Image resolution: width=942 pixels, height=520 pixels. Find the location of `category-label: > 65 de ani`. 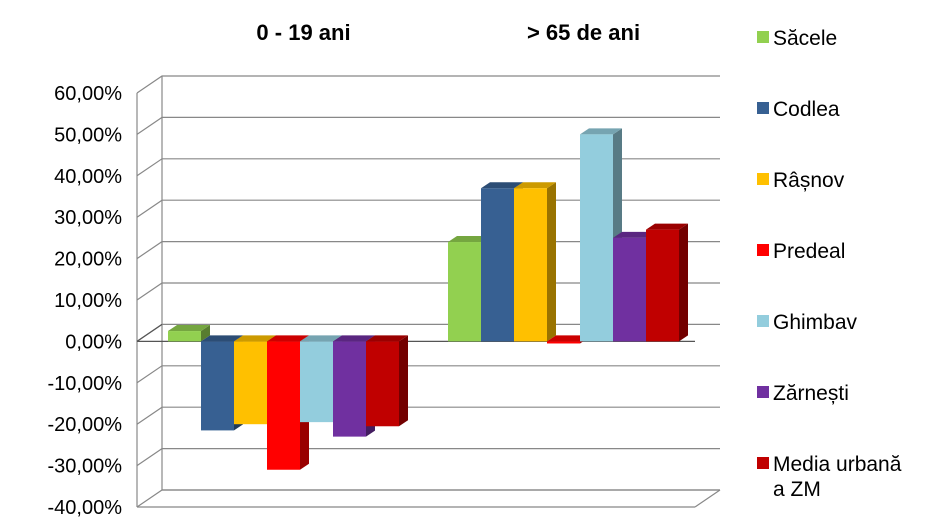

category-label: > 65 de ani is located at coordinates (583, 32).